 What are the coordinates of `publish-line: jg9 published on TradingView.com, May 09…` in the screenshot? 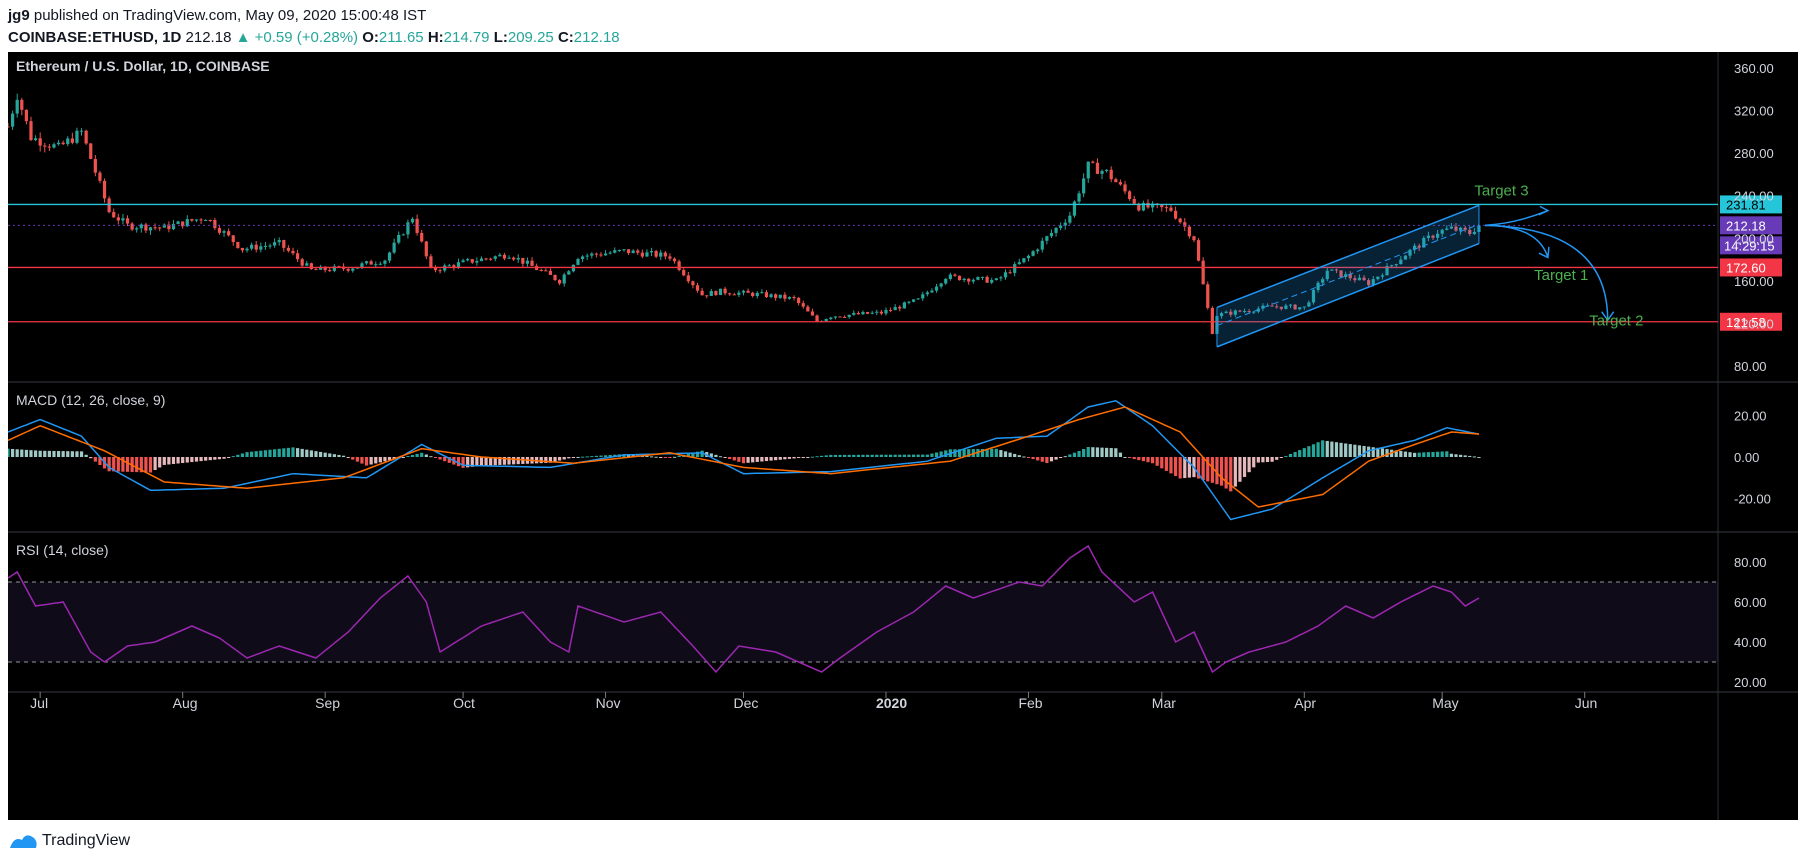 It's located at (217, 15).